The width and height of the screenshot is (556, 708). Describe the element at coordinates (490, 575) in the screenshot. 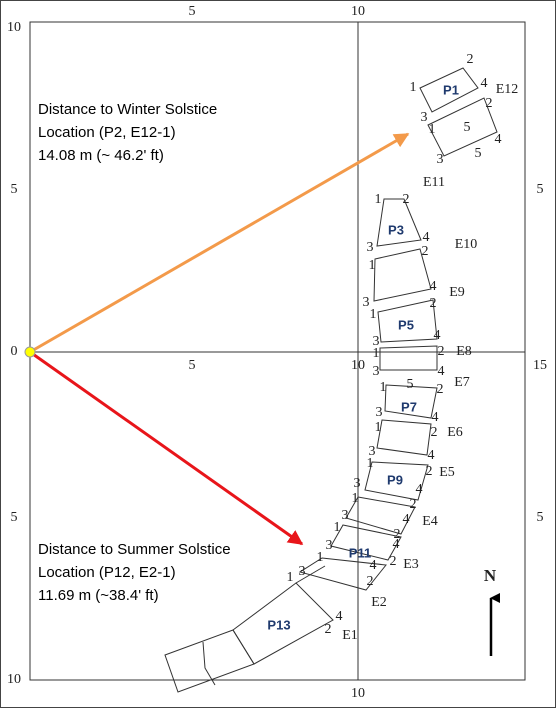

I see `north-label: N` at that location.